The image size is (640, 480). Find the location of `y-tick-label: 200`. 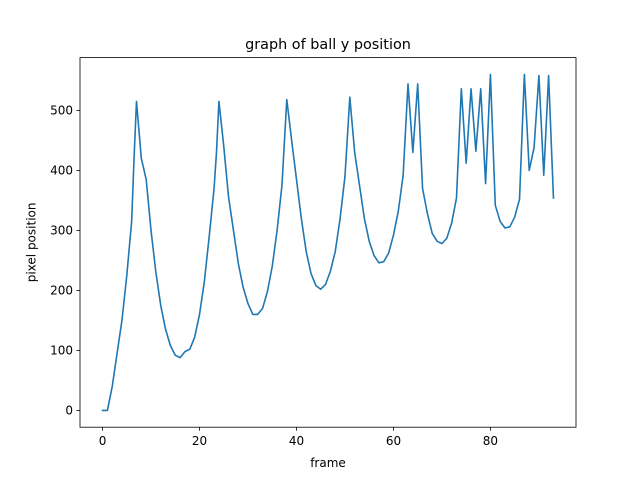

y-tick-label: 200 is located at coordinates (61, 291).